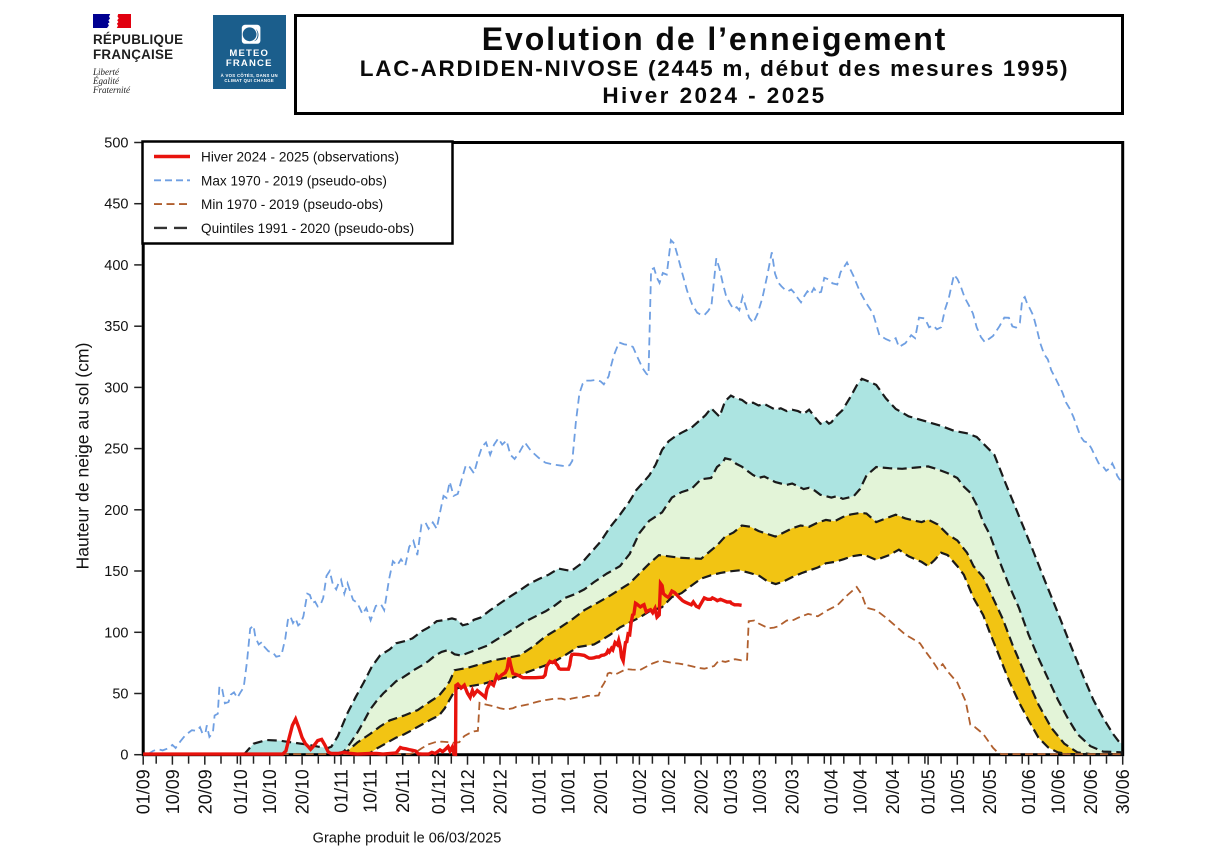  I want to click on svg-text: 01/12, so click(439, 791).